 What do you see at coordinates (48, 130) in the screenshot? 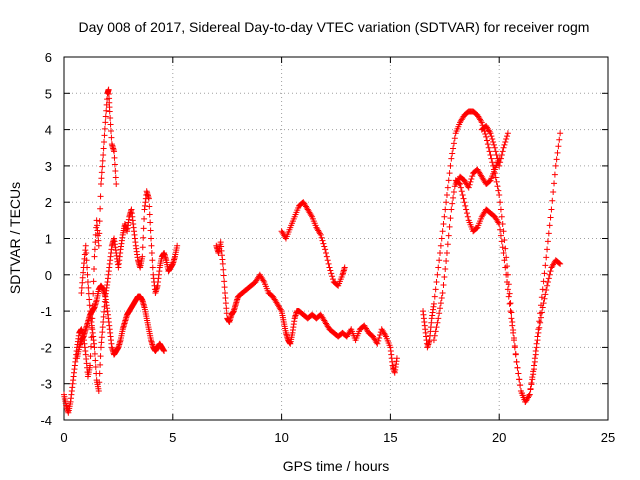
I see `y-tick-label: 4` at bounding box center [48, 130].